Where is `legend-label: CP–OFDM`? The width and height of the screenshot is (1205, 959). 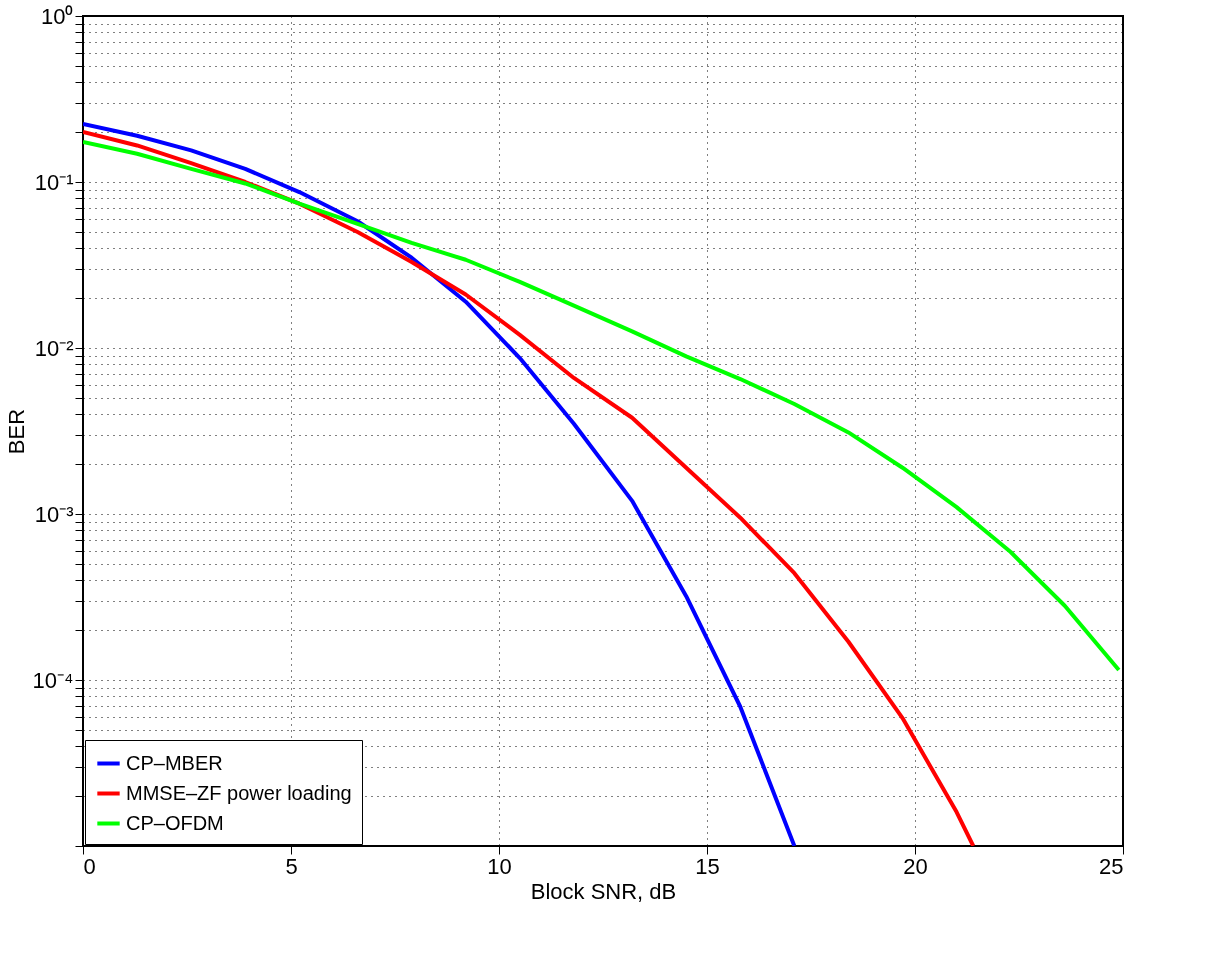
legend-label: CP–OFDM is located at coordinates (175, 822).